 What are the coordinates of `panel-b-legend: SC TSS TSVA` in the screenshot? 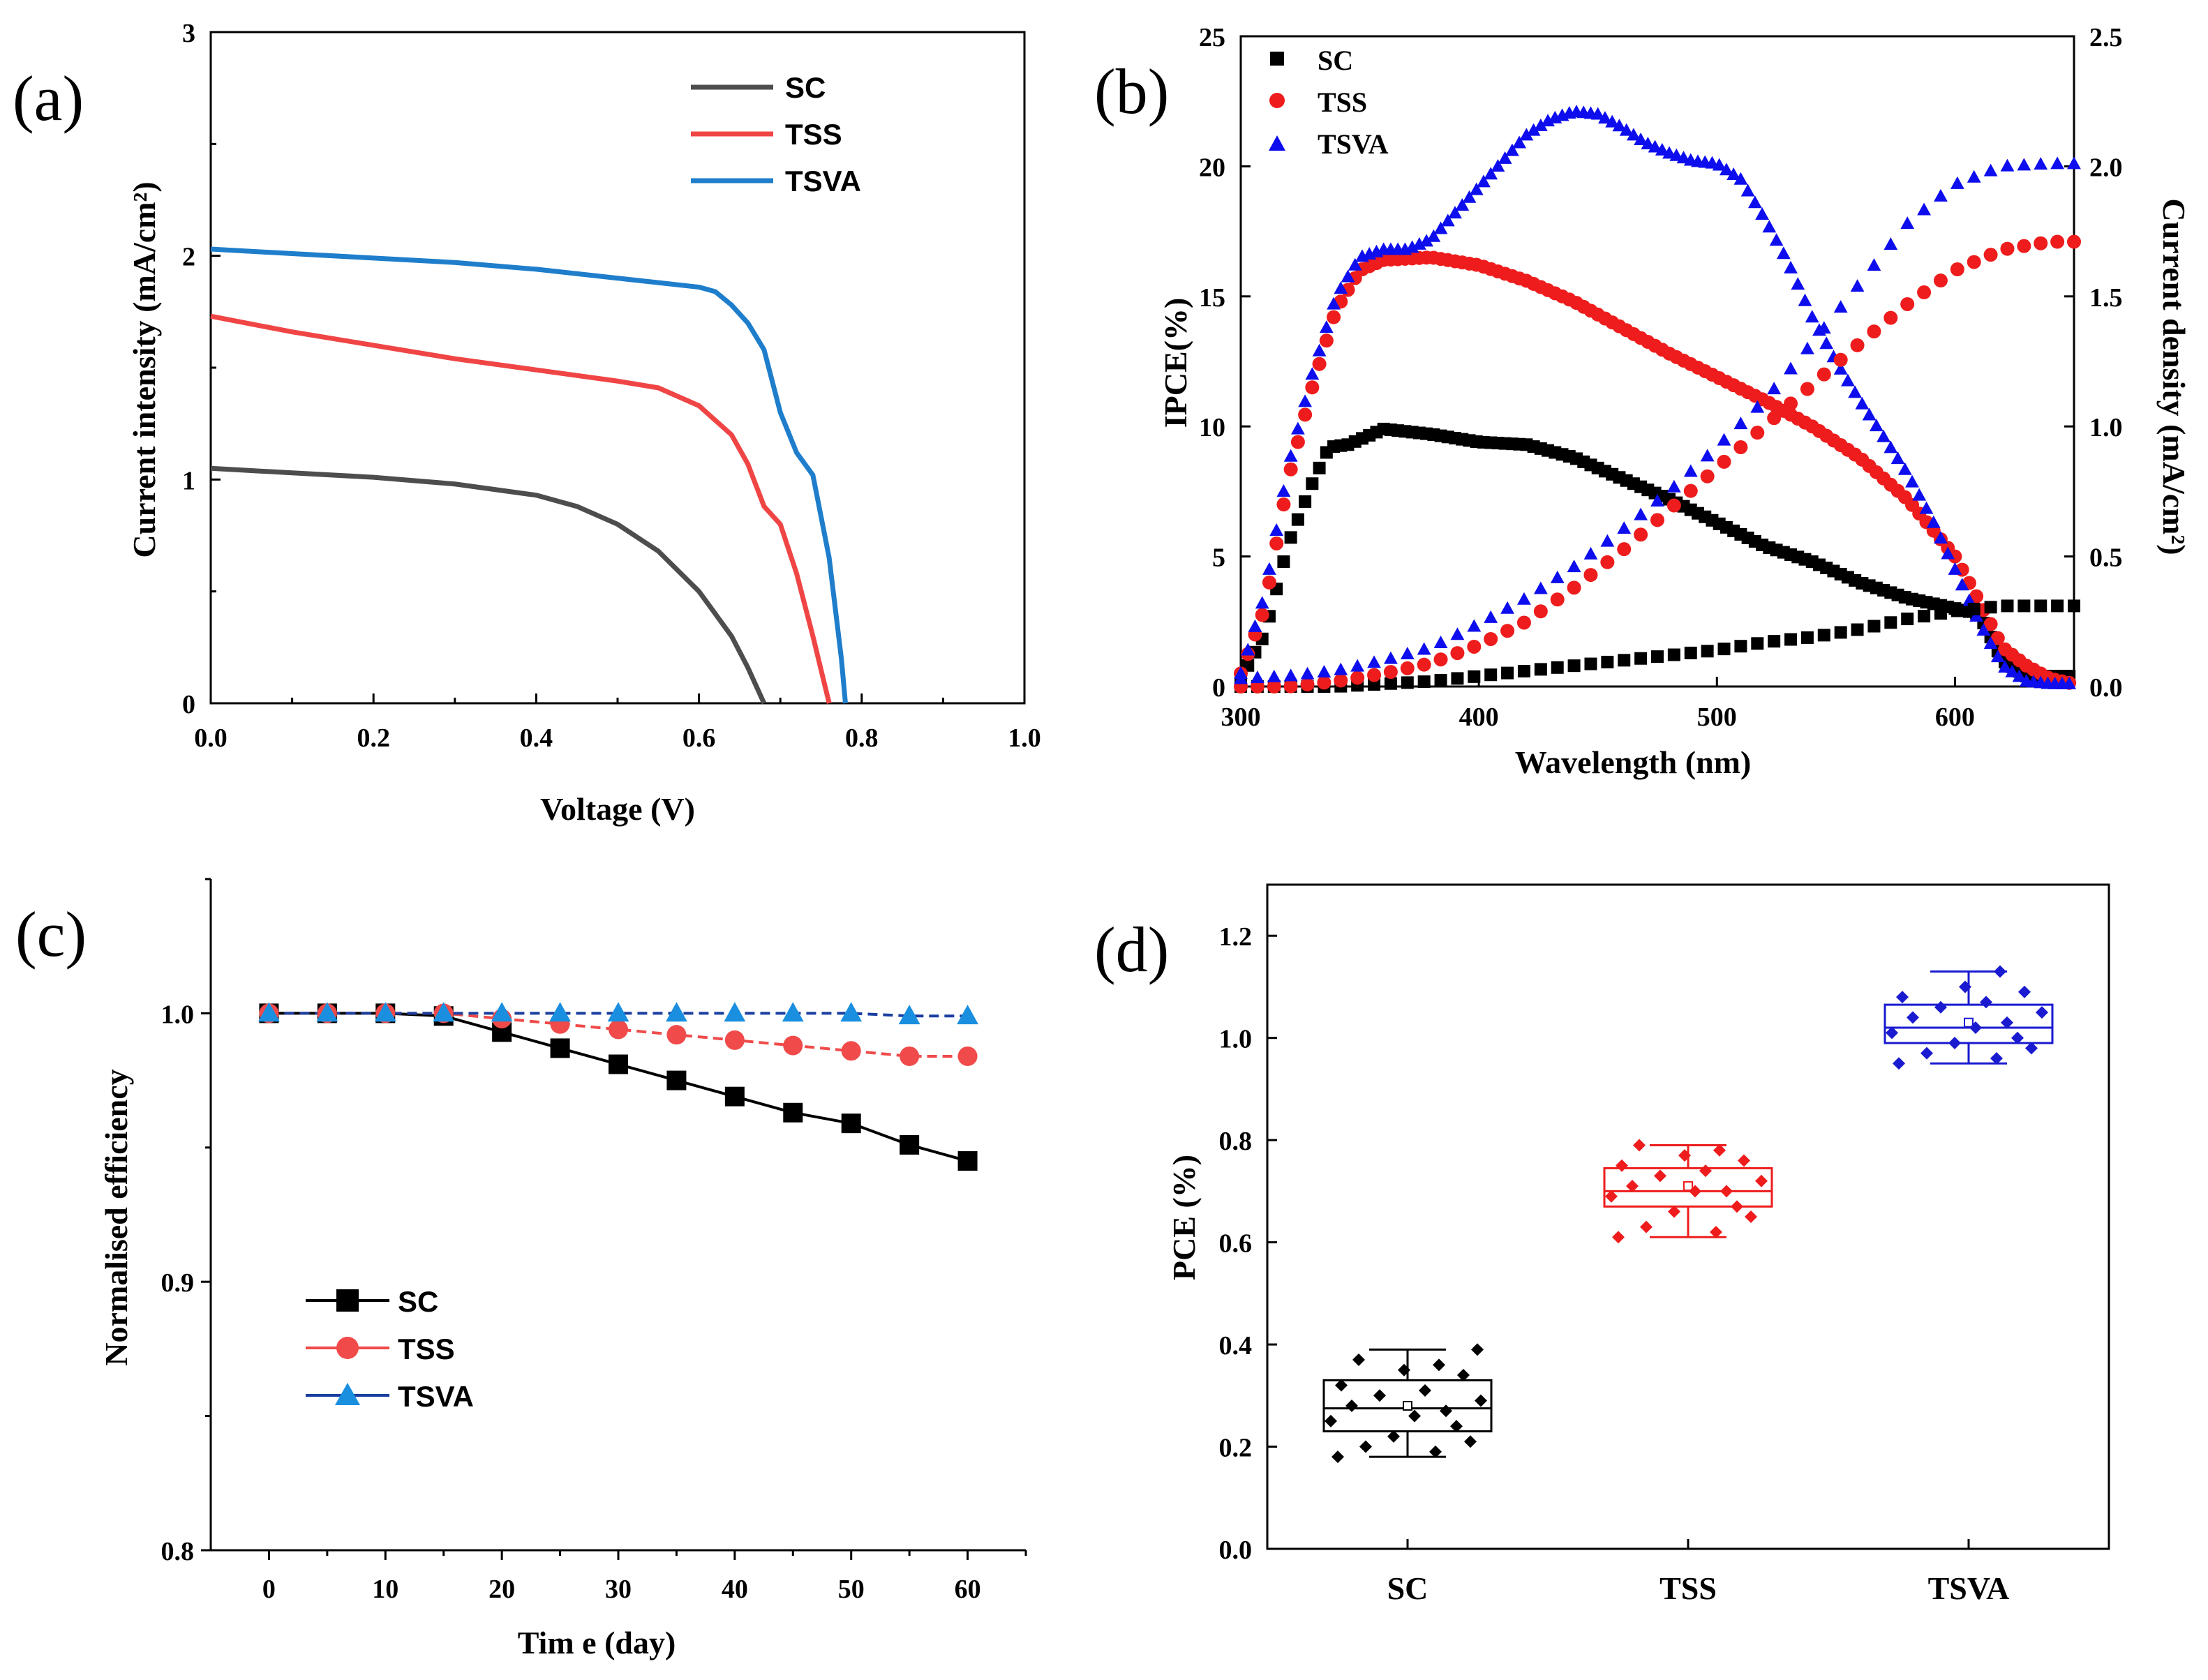 It's located at (1329, 102).